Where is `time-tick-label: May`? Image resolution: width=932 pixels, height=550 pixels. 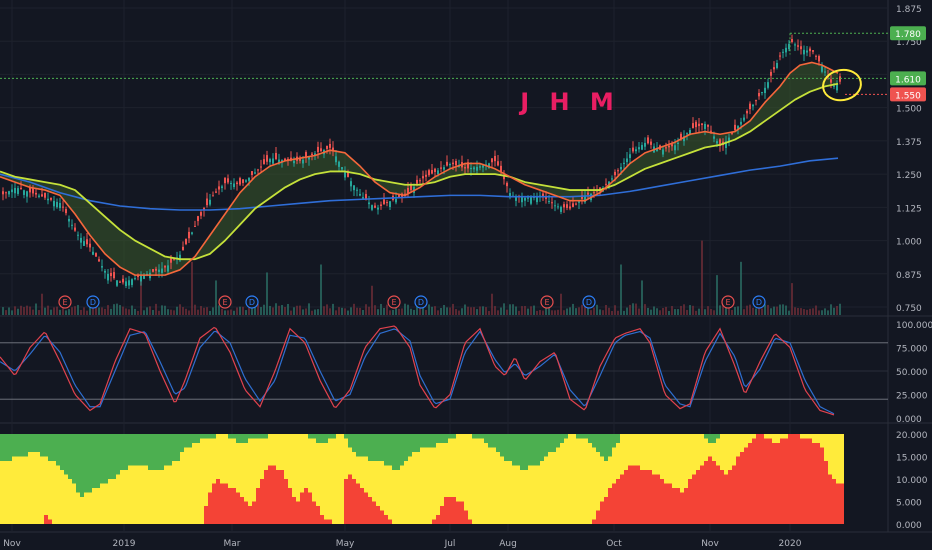
time-tick-label: May is located at coordinates (345, 544).